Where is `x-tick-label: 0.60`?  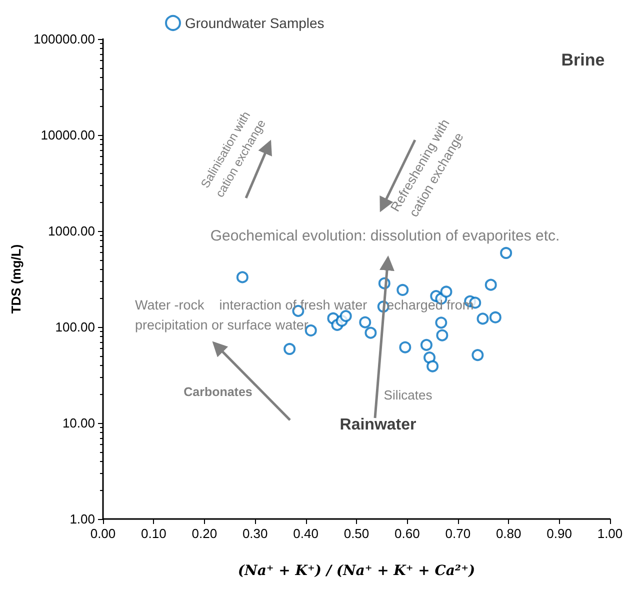
x-tick-label: 0.60 is located at coordinates (407, 533).